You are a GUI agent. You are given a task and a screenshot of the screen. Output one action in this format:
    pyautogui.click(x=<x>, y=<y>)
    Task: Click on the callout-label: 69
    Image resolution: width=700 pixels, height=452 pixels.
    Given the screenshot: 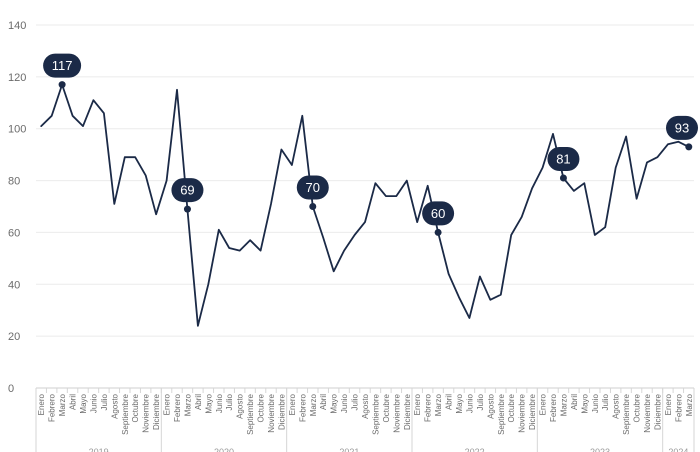 What is the action you would take?
    pyautogui.click(x=187, y=190)
    